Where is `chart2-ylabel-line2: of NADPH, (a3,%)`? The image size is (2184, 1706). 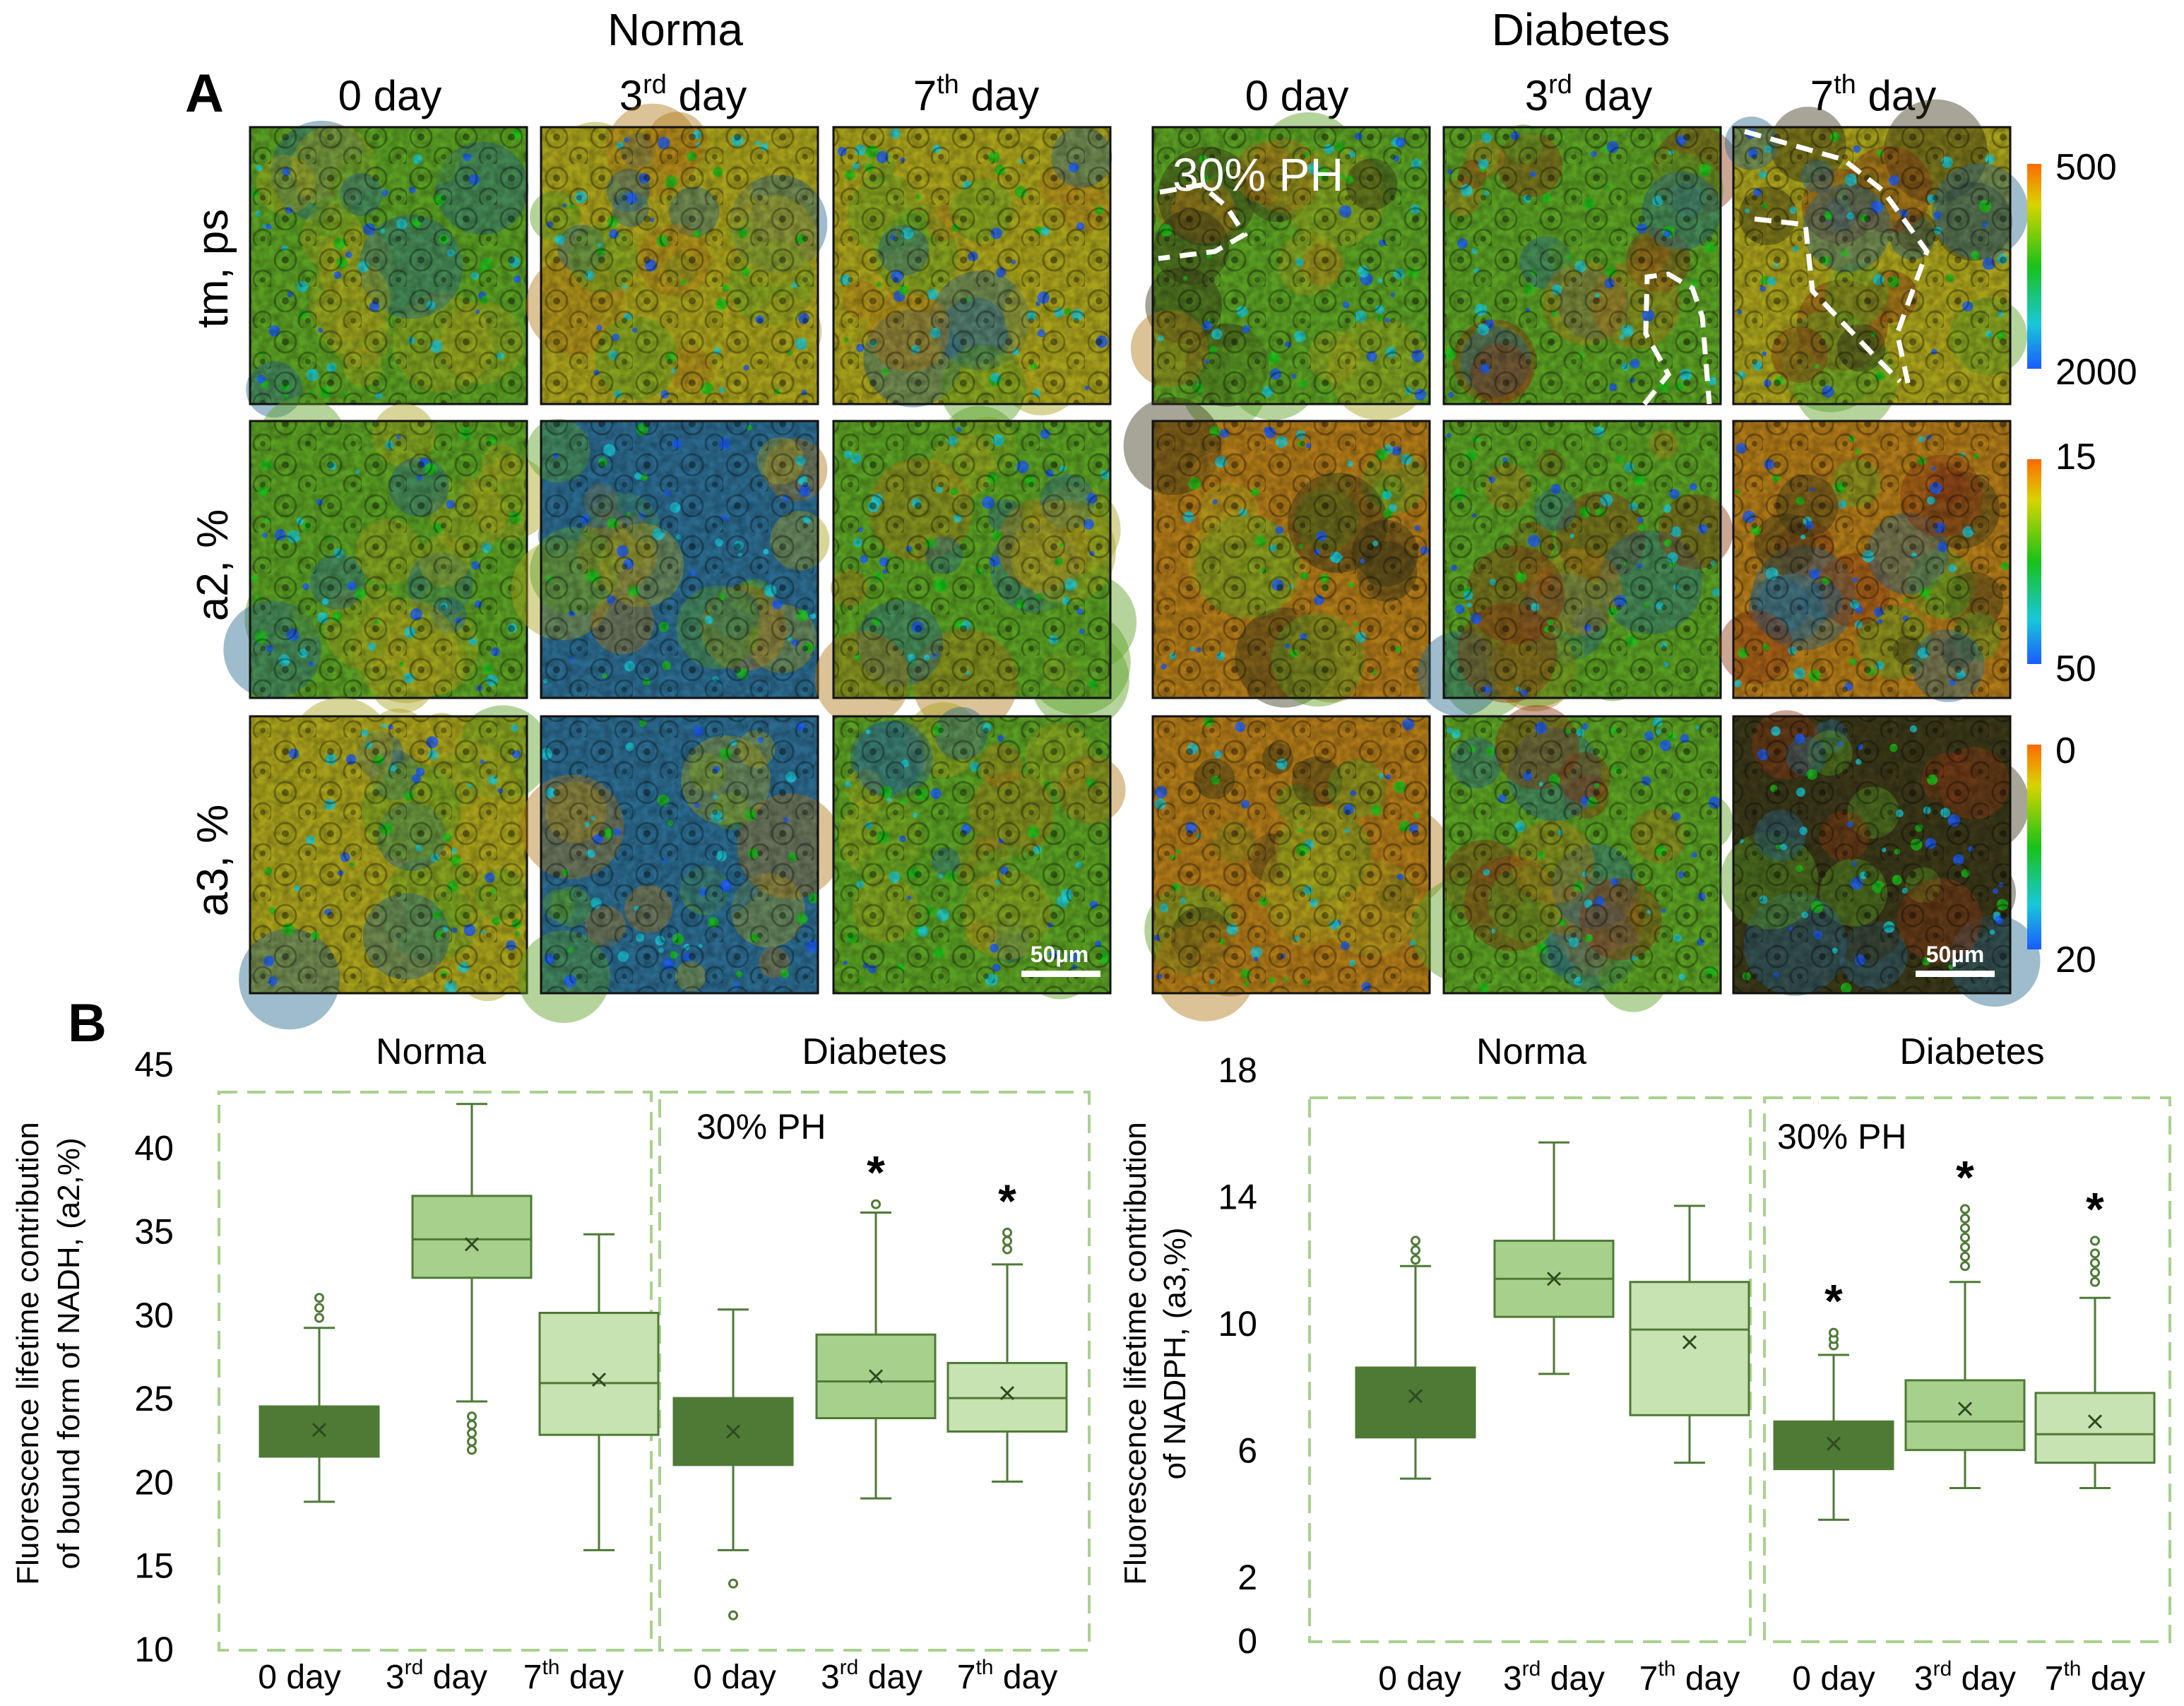 chart2-ylabel-line2: of NADPH, (a3,%) is located at coordinates (1175, 1354).